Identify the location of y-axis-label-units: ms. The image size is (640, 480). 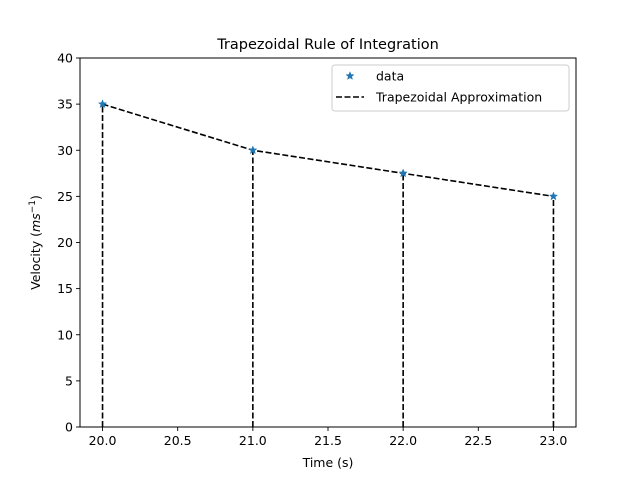
(35, 222).